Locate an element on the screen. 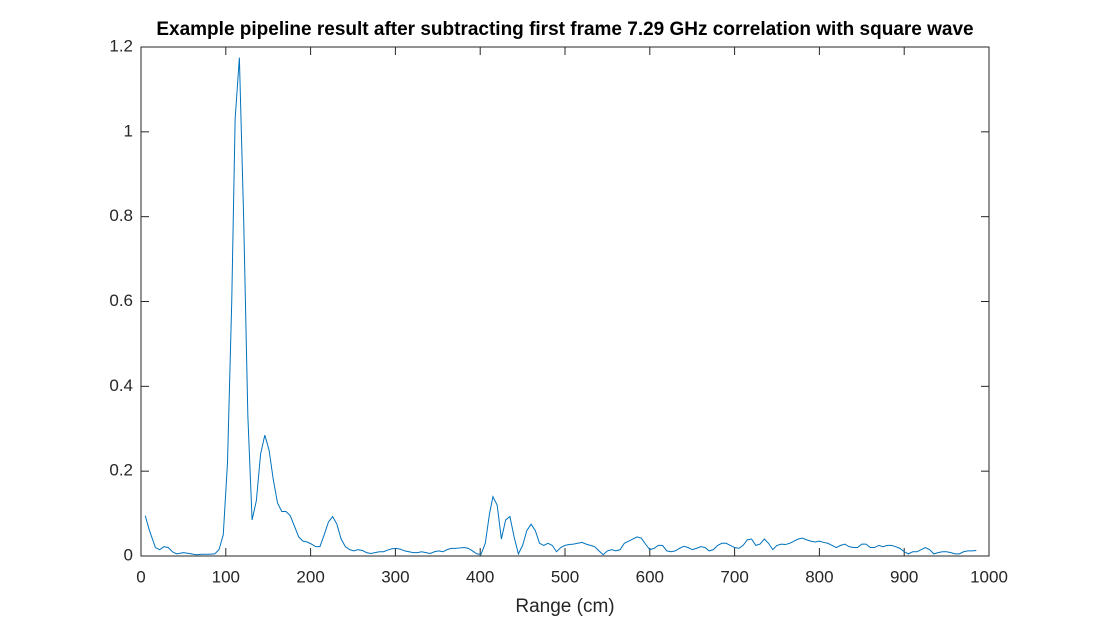 This screenshot has height=625, width=1094. y-tick-label: 0.6 is located at coordinates (121, 300).